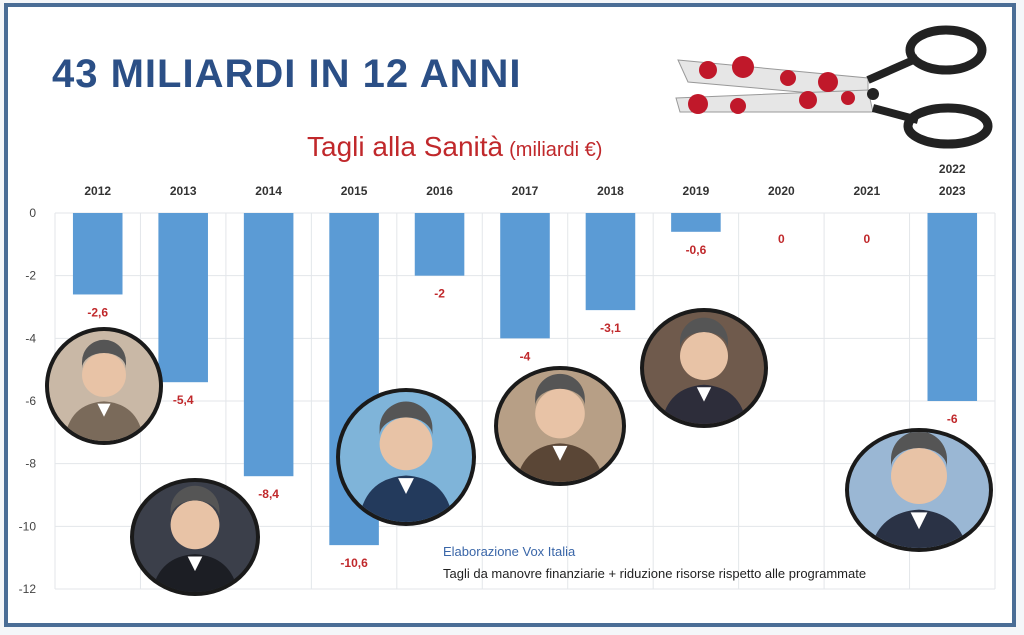  Describe the element at coordinates (439, 294) in the screenshot. I see `data-label: -2` at that location.